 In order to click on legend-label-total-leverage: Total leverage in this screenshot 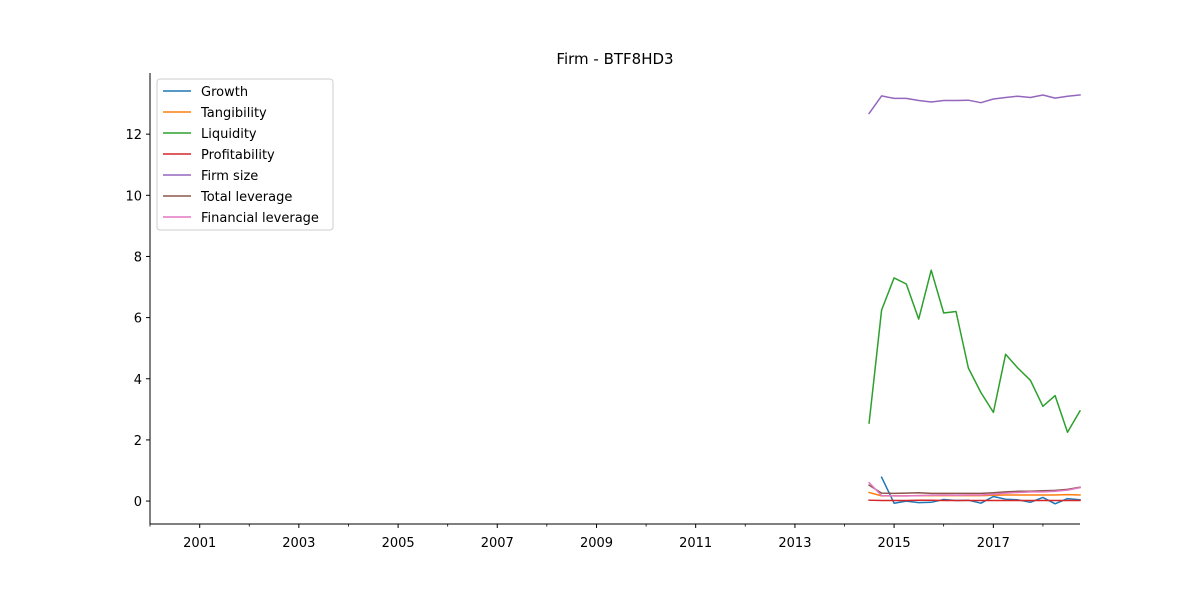, I will do `click(246, 197)`.